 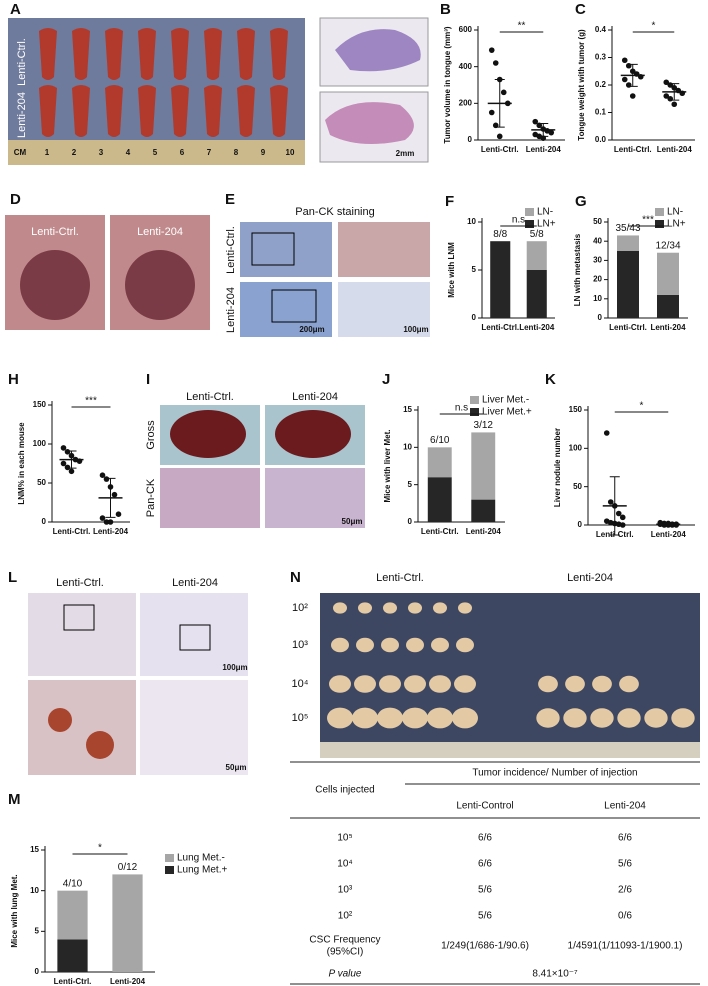 What do you see at coordinates (209, 152) in the screenshot?
I see `ruler-label: 7` at bounding box center [209, 152].